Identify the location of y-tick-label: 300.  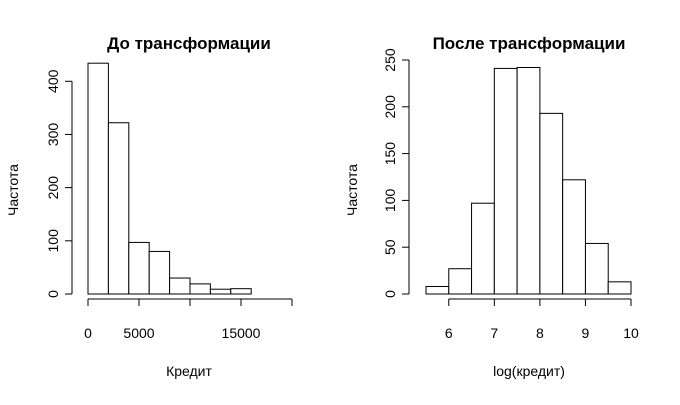
(53, 135).